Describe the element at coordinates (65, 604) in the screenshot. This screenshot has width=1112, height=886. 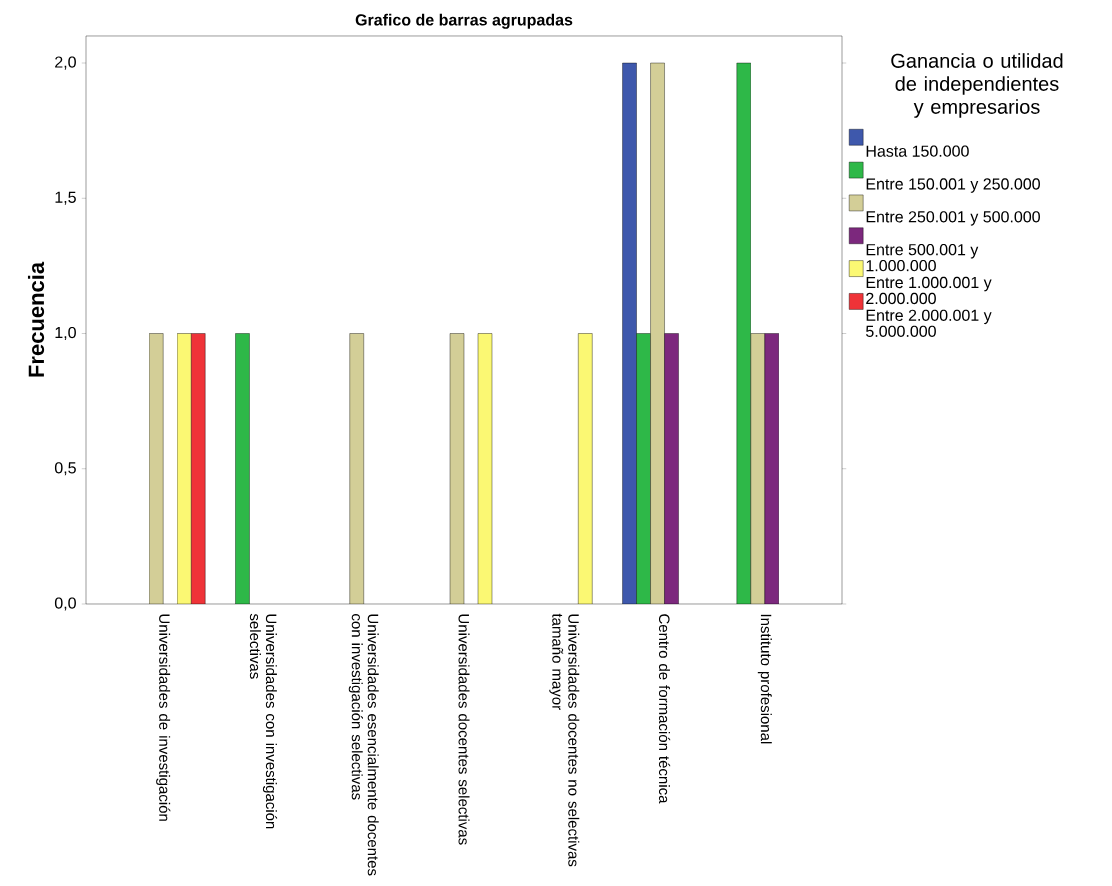
I see `y-tick-label: 0,0` at that location.